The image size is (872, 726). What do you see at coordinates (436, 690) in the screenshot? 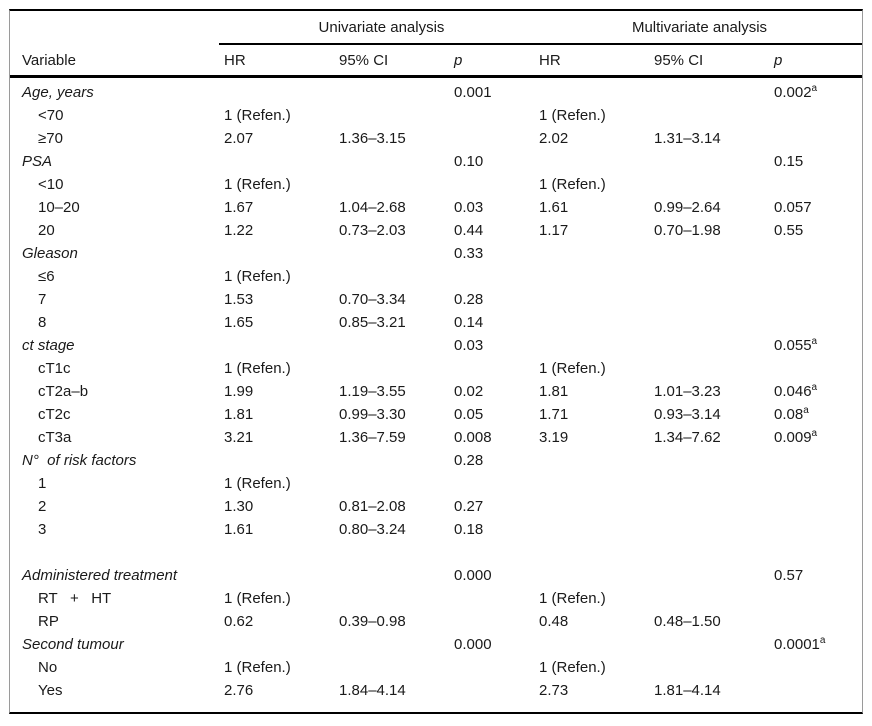
I see `table-row: Yes 2.76 1.84–4.14 2.73 1.81–4.14` at bounding box center [436, 690].